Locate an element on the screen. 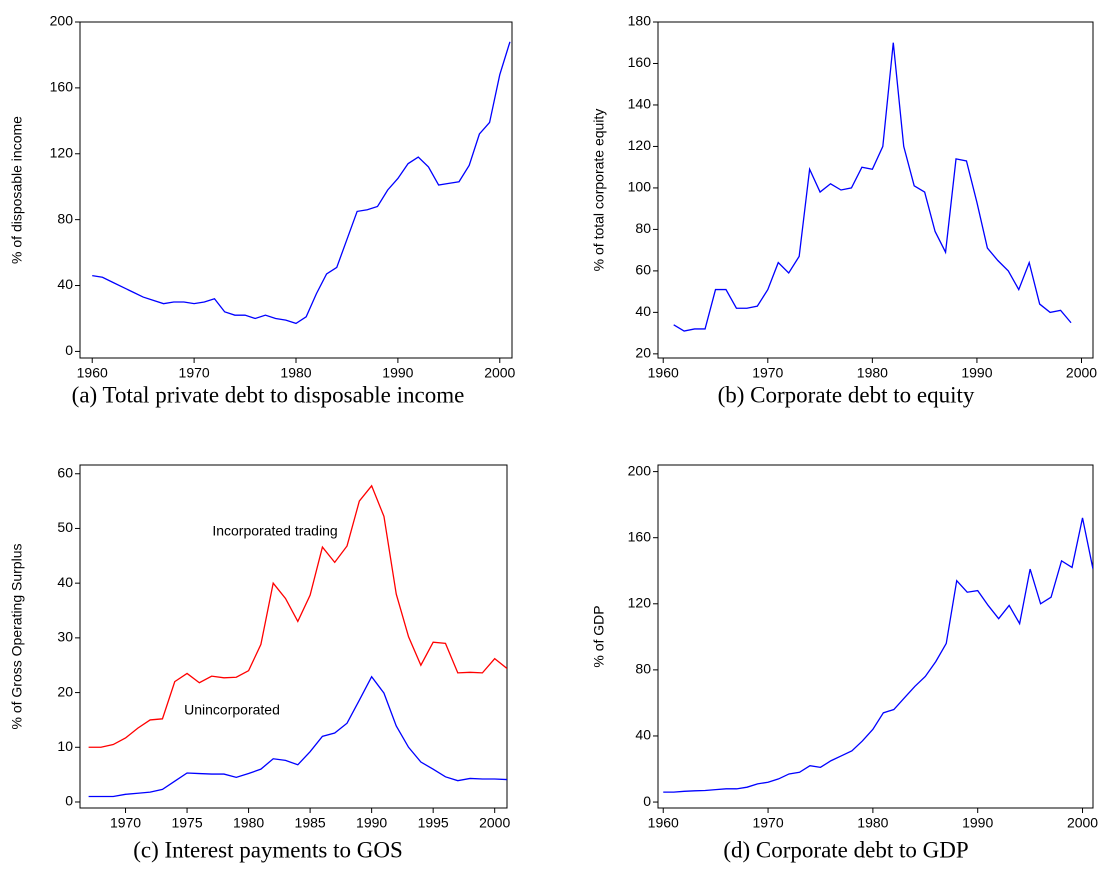  y-tick-label: 100 is located at coordinates (640, 187).